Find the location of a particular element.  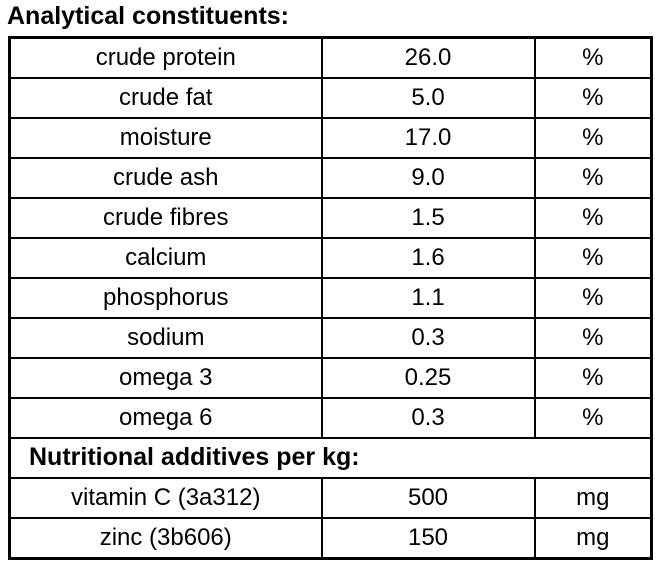

table-row: omega 3 0.25% is located at coordinates (330, 377).